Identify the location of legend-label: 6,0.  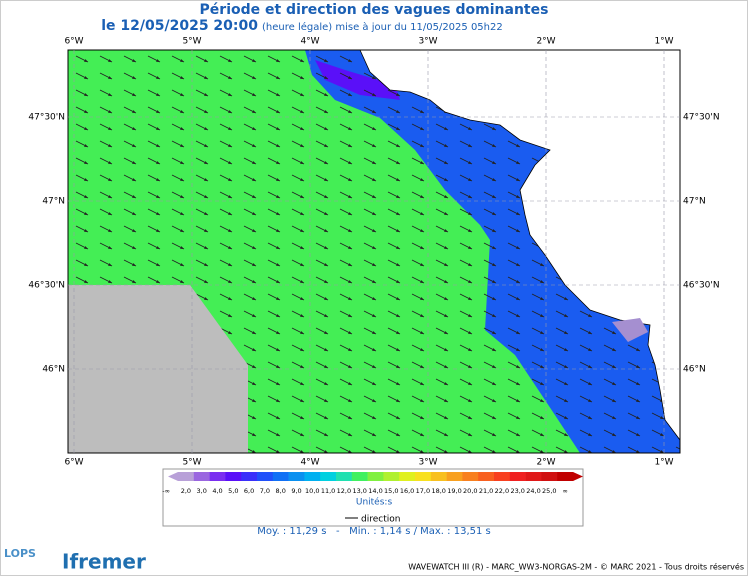
(249, 491).